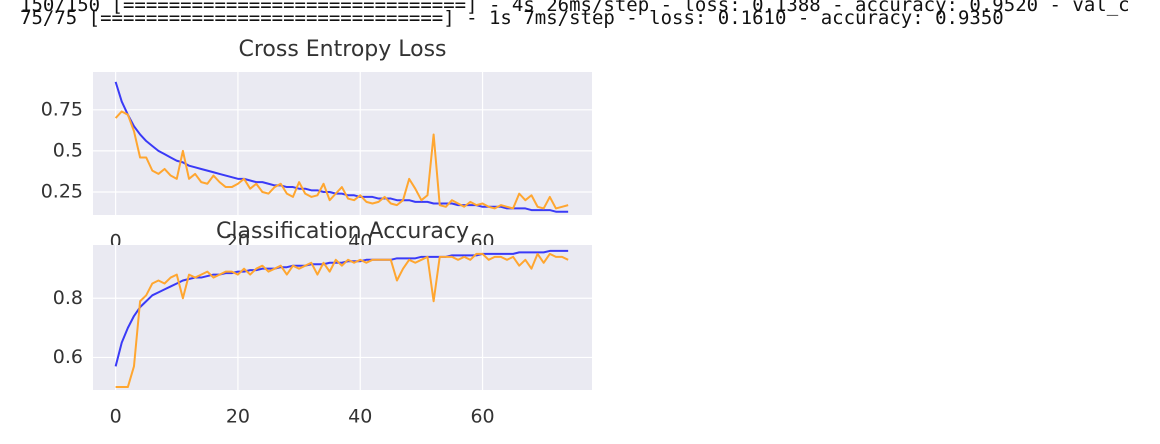  What do you see at coordinates (116, 417) in the screenshot?
I see `x-tick-label: 0` at bounding box center [116, 417].